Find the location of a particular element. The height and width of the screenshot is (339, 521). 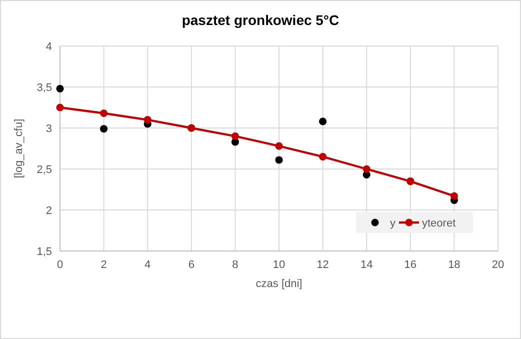

x-tick-label: 6 is located at coordinates (191, 265).